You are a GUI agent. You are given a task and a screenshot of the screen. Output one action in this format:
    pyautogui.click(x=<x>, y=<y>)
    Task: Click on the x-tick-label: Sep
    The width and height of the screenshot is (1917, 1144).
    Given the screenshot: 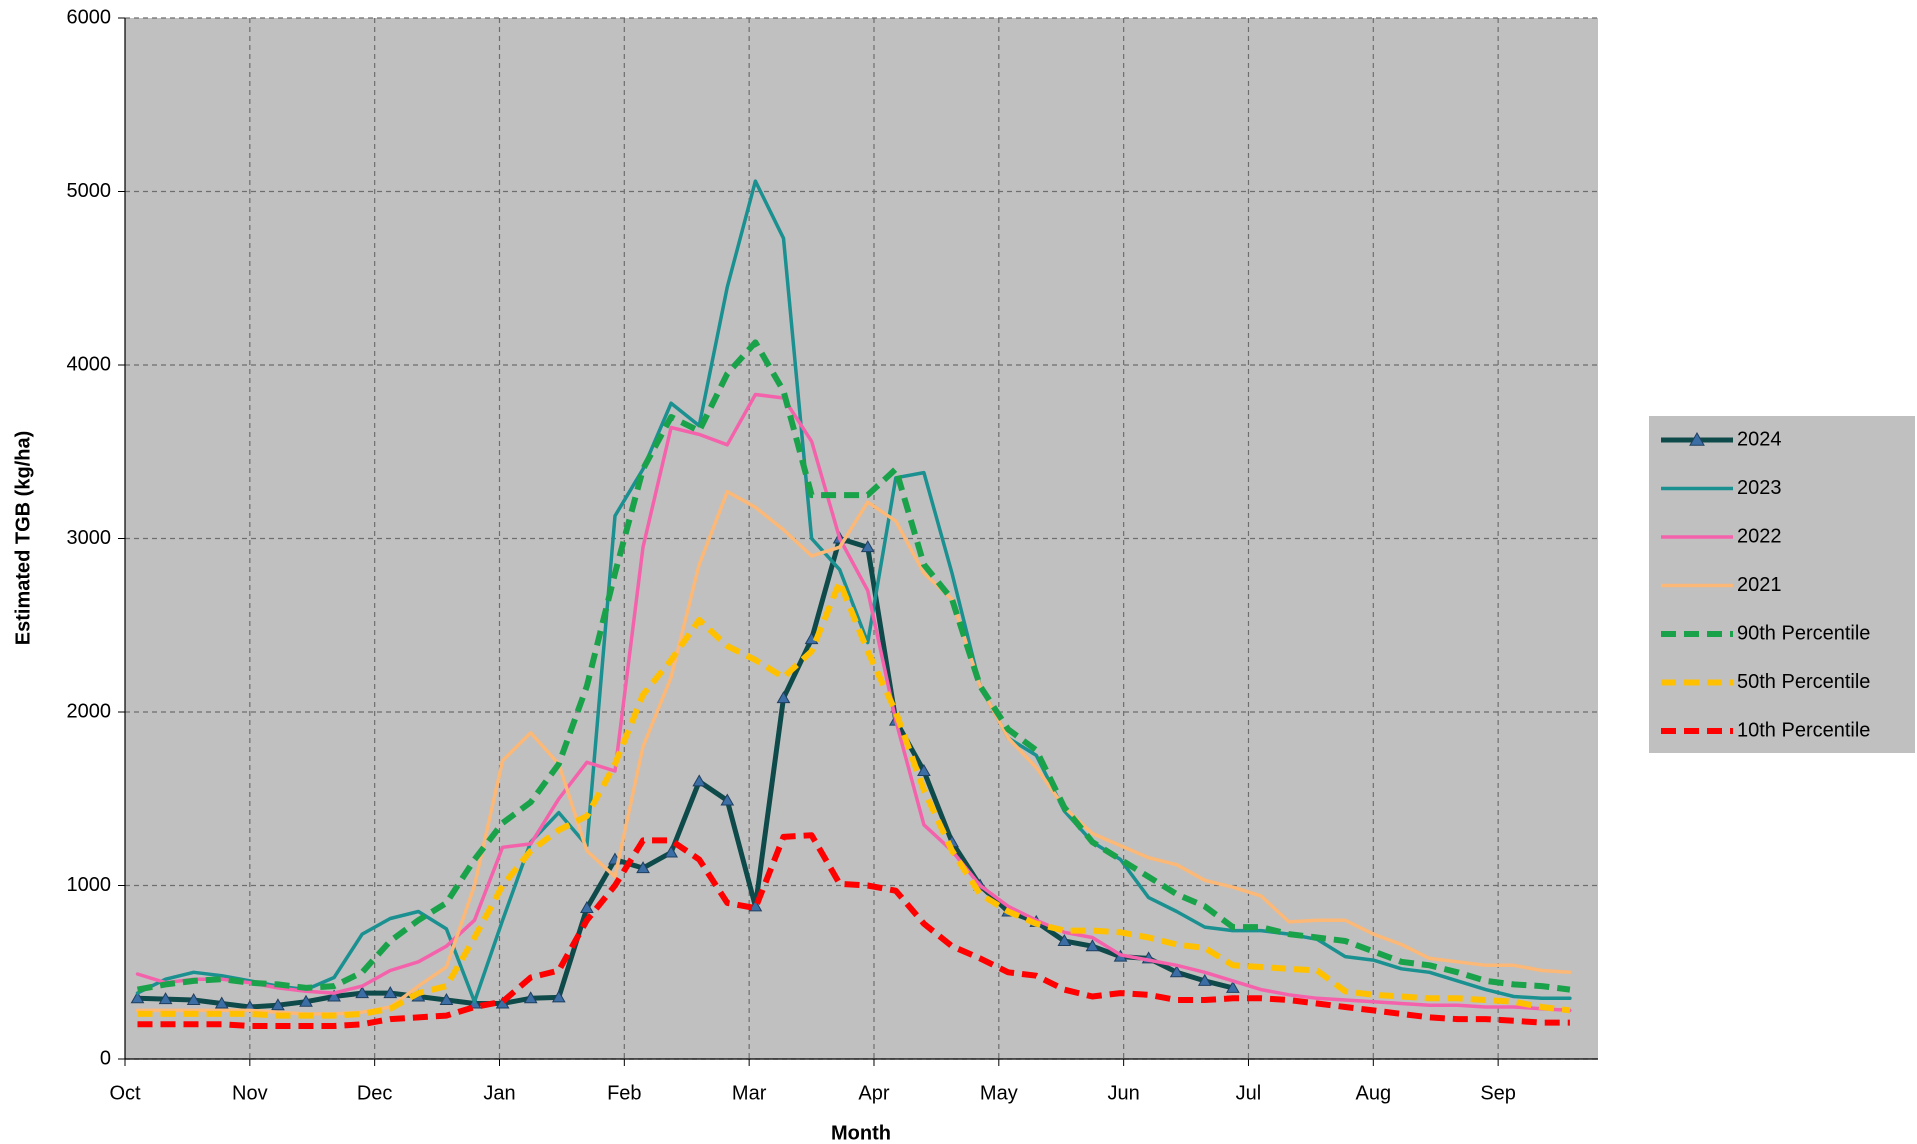 What is the action you would take?
    pyautogui.click(x=1498, y=1093)
    